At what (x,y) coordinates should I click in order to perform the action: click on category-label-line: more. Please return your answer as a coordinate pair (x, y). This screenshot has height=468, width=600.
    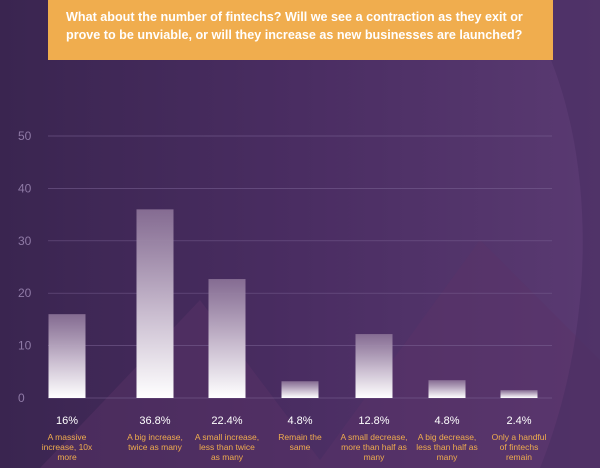
    Looking at the image, I should click on (67, 457).